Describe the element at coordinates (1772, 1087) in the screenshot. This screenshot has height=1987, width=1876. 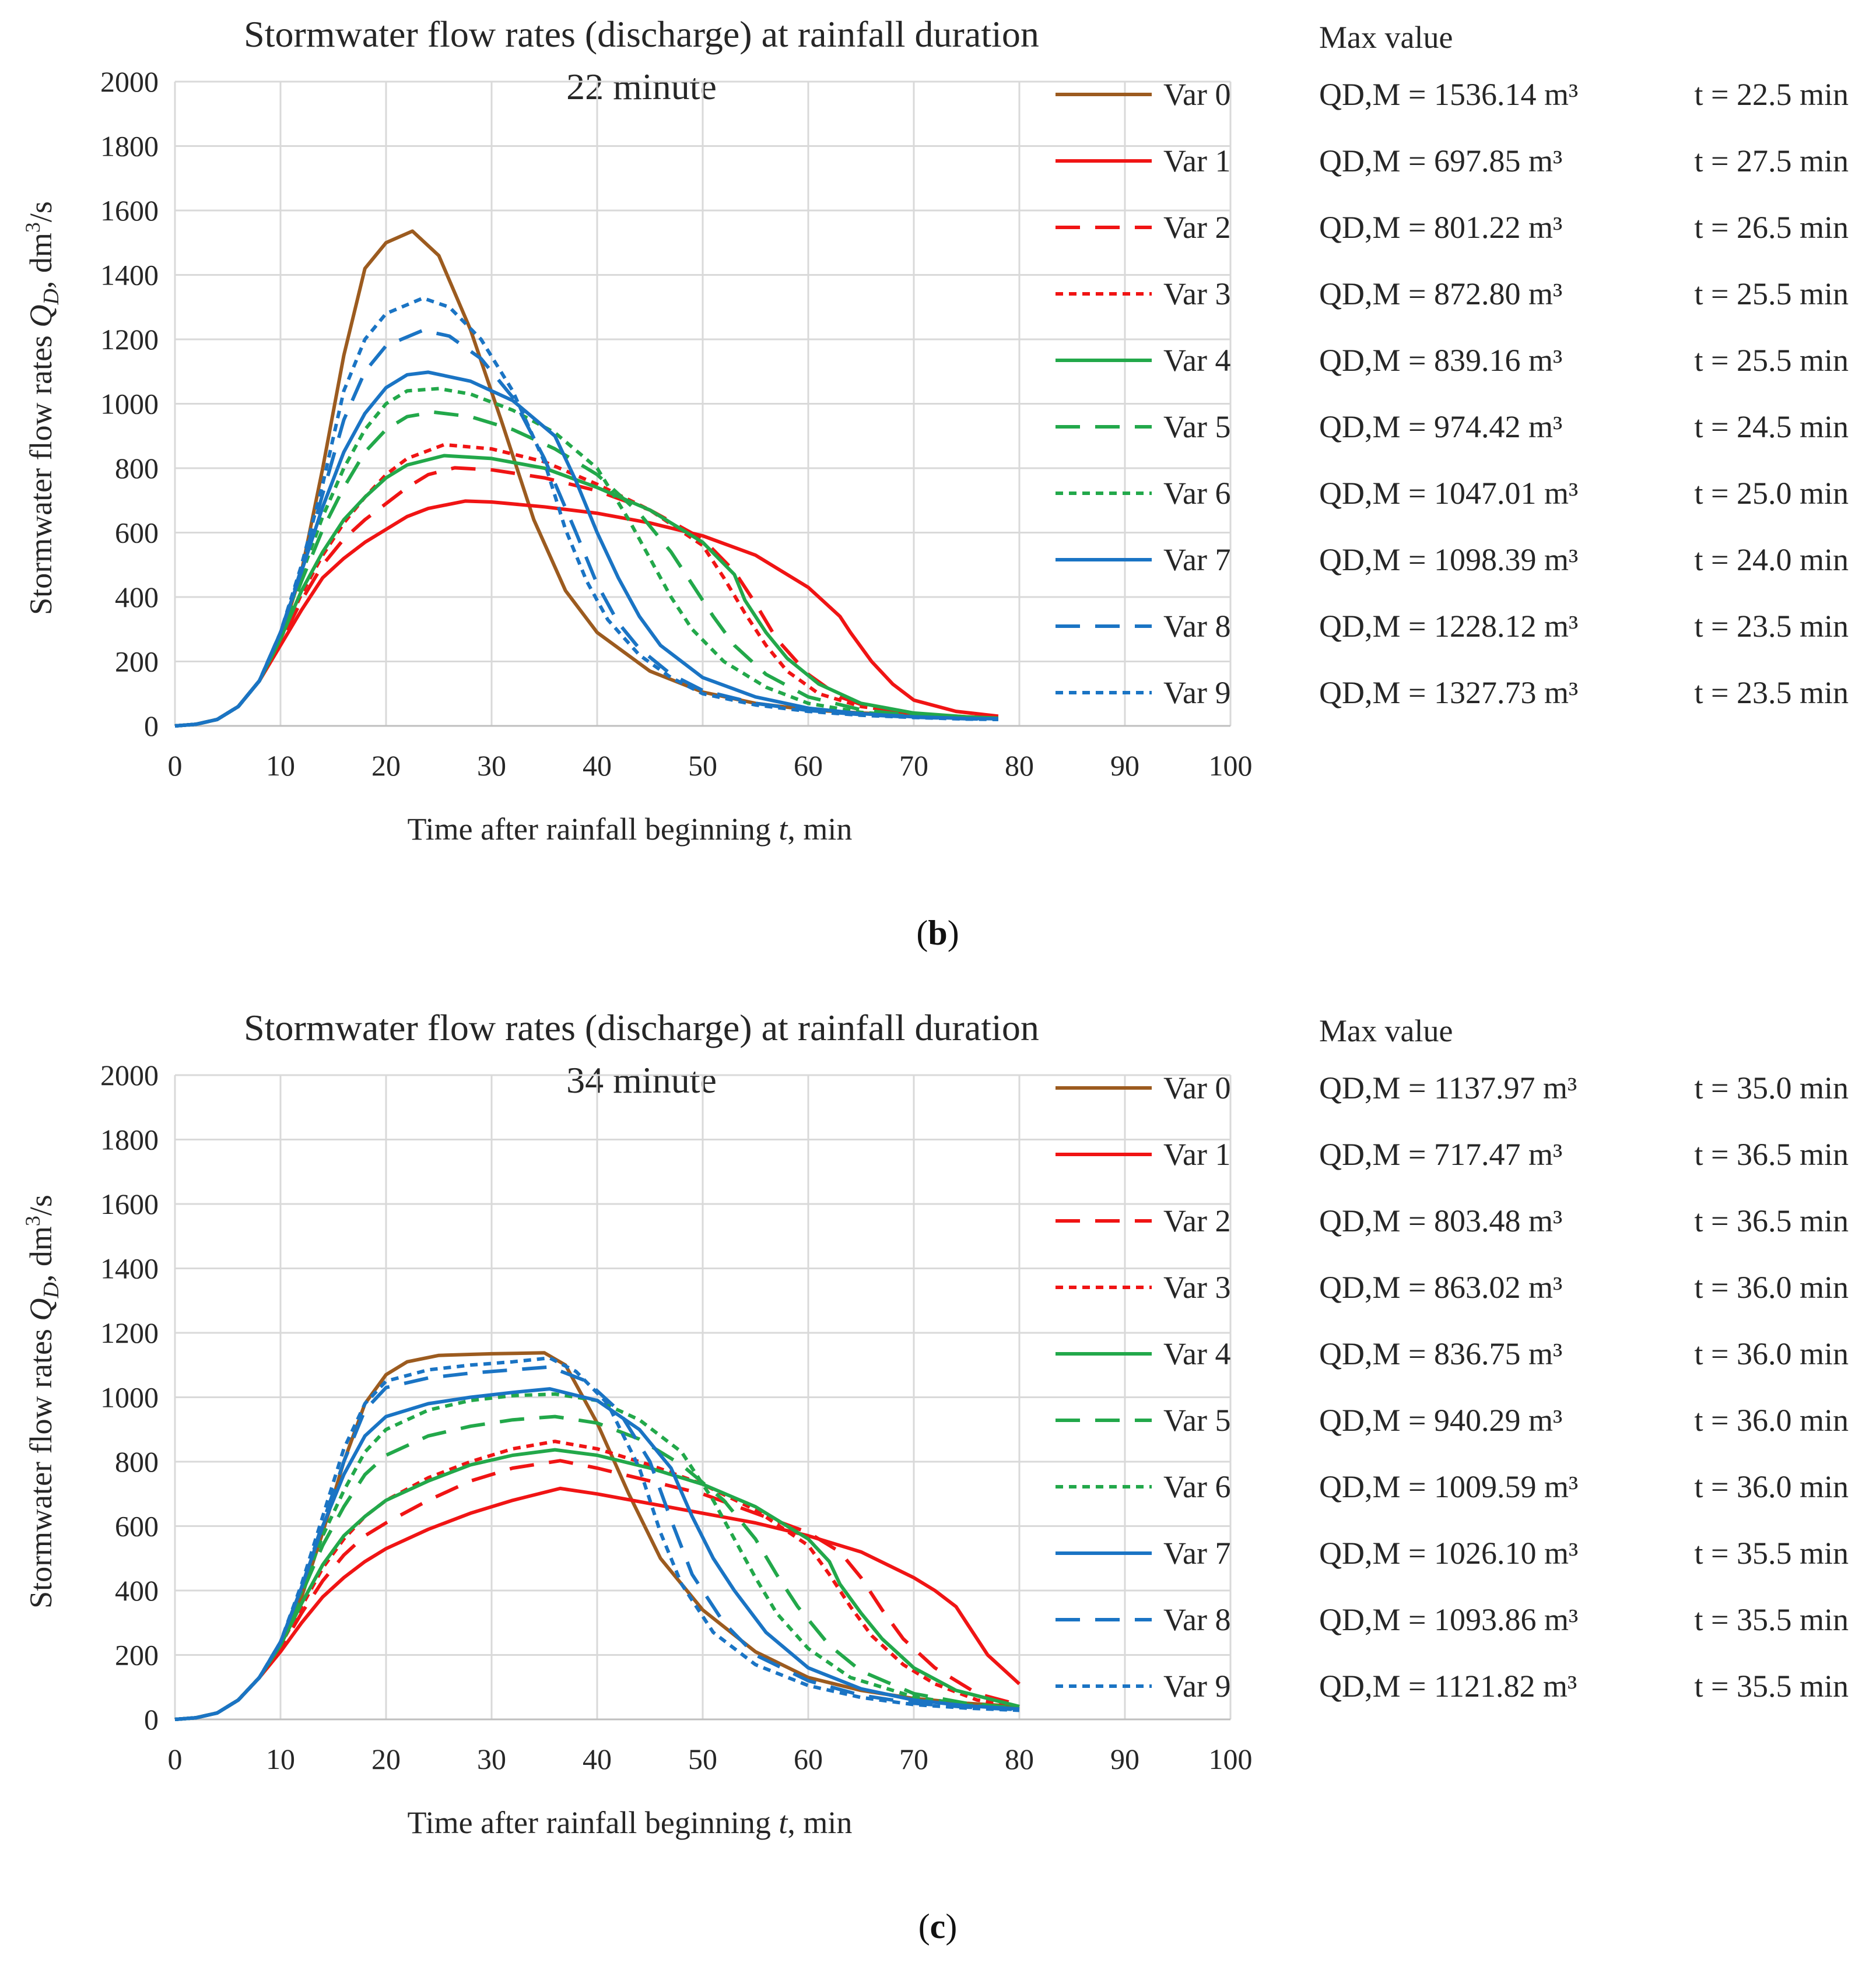
I see `legend-peak-time-var-0: t = 35.0 min` at that location.